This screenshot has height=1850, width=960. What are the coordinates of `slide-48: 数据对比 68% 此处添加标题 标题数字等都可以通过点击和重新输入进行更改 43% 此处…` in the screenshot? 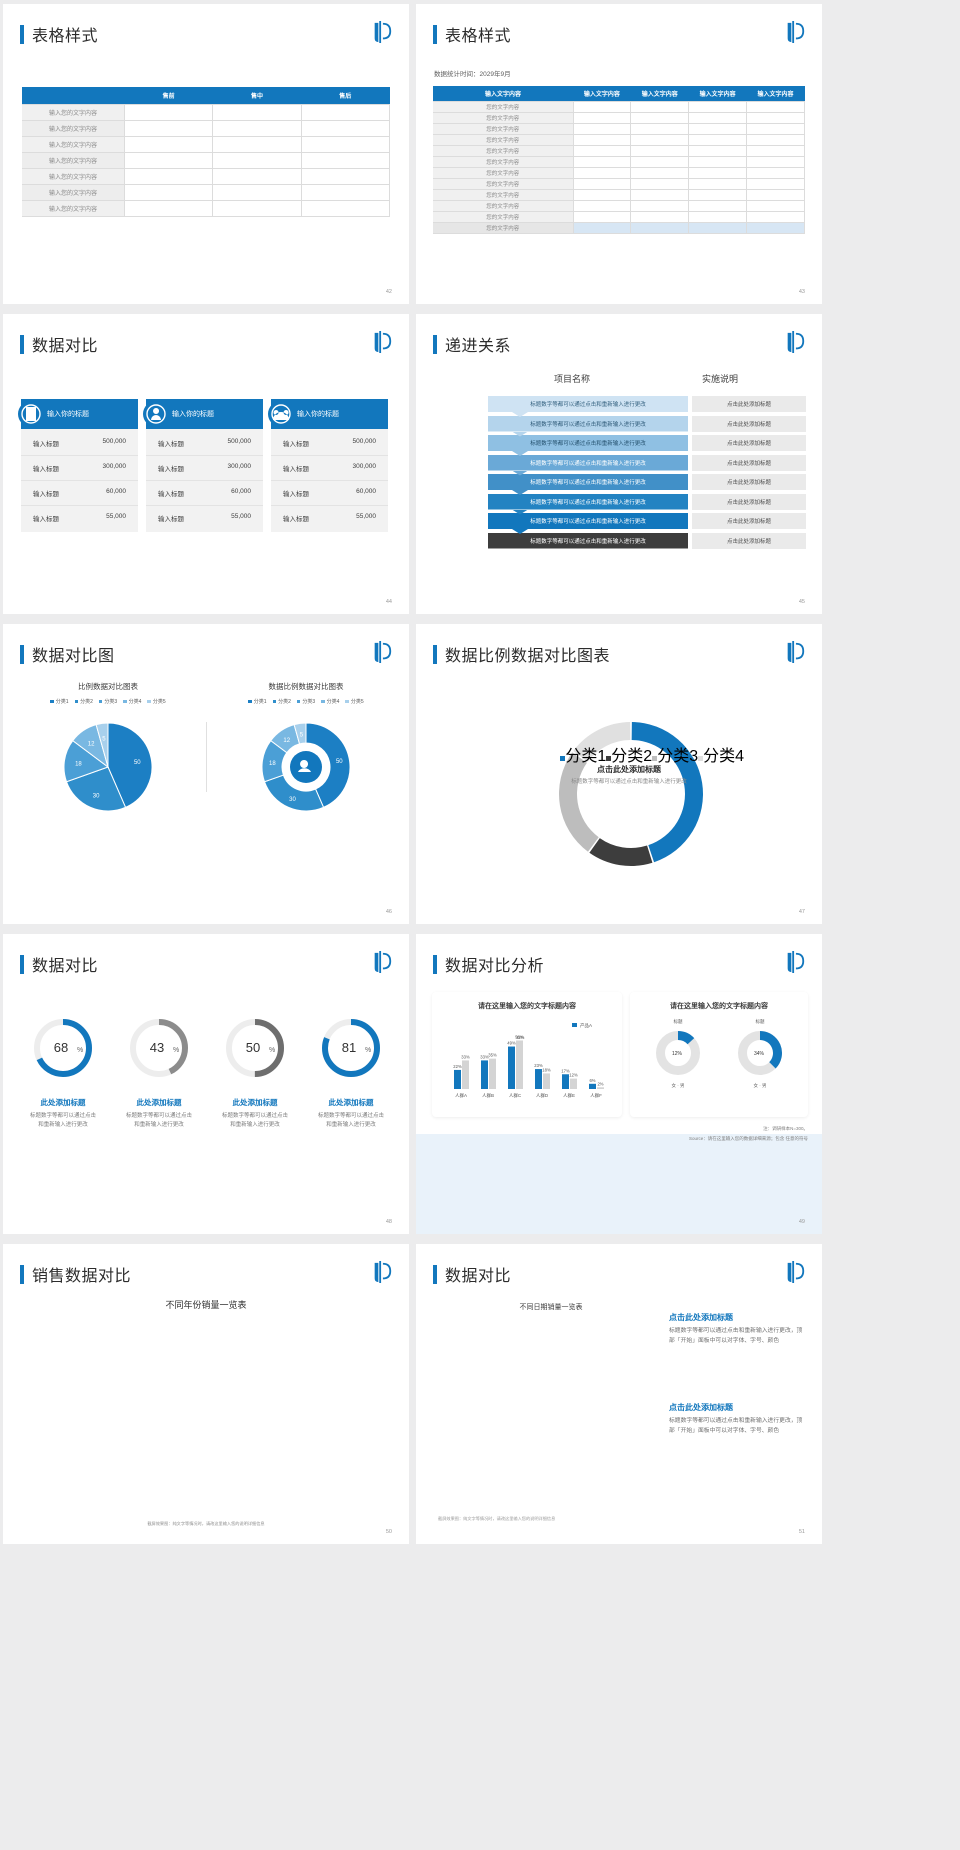 It's located at (206, 1084).